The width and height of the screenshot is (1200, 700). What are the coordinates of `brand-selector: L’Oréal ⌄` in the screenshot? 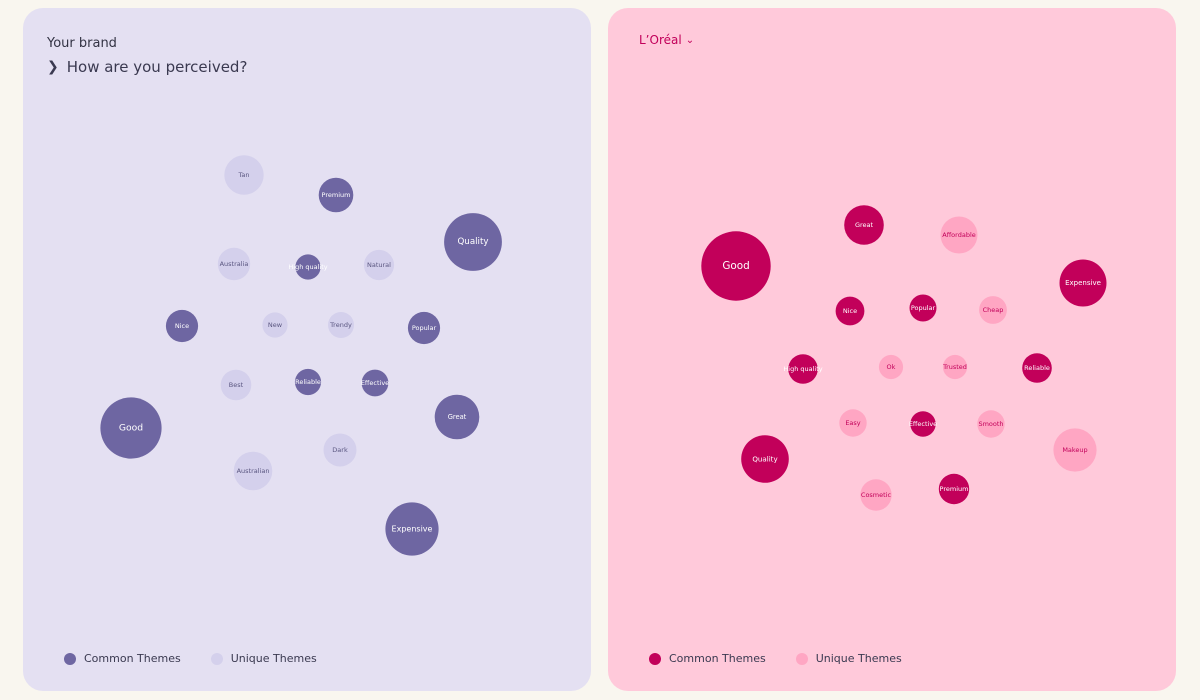 It's located at (666, 40).